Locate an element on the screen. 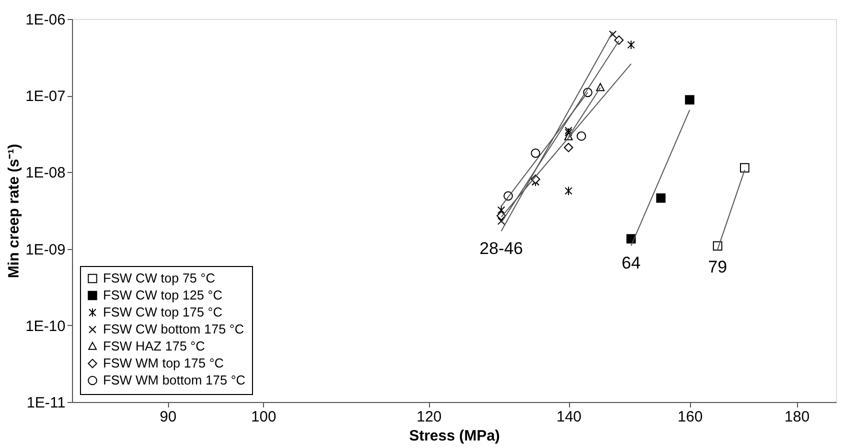 The height and width of the screenshot is (448, 848). x-tick-label: 160 is located at coordinates (690, 417).